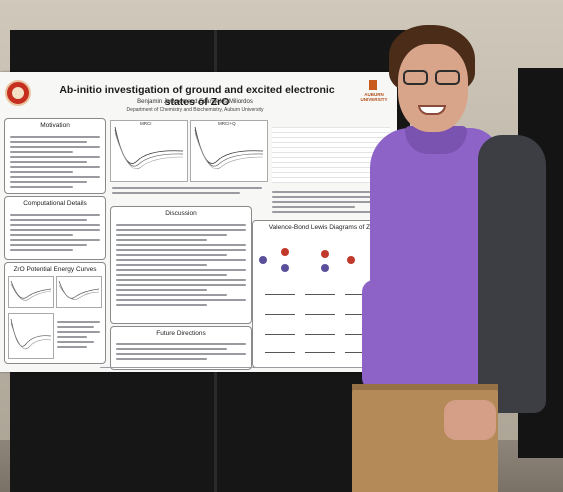 The width and height of the screenshot is (563, 492). What do you see at coordinates (181, 213) in the screenshot?
I see `discussion-heading: Discussion` at bounding box center [181, 213].